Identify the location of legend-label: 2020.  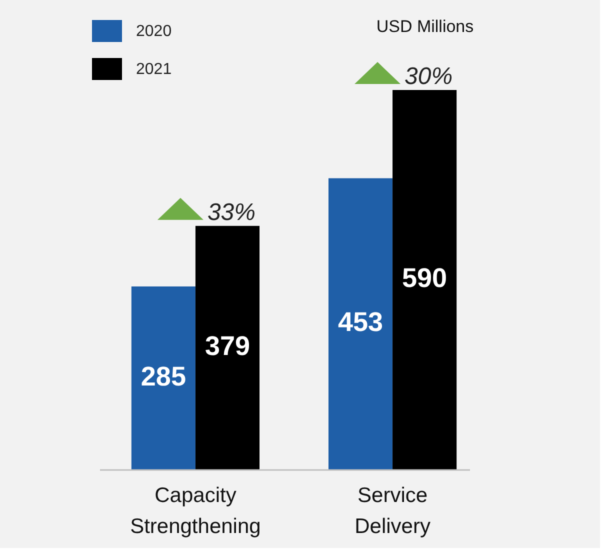
(154, 31).